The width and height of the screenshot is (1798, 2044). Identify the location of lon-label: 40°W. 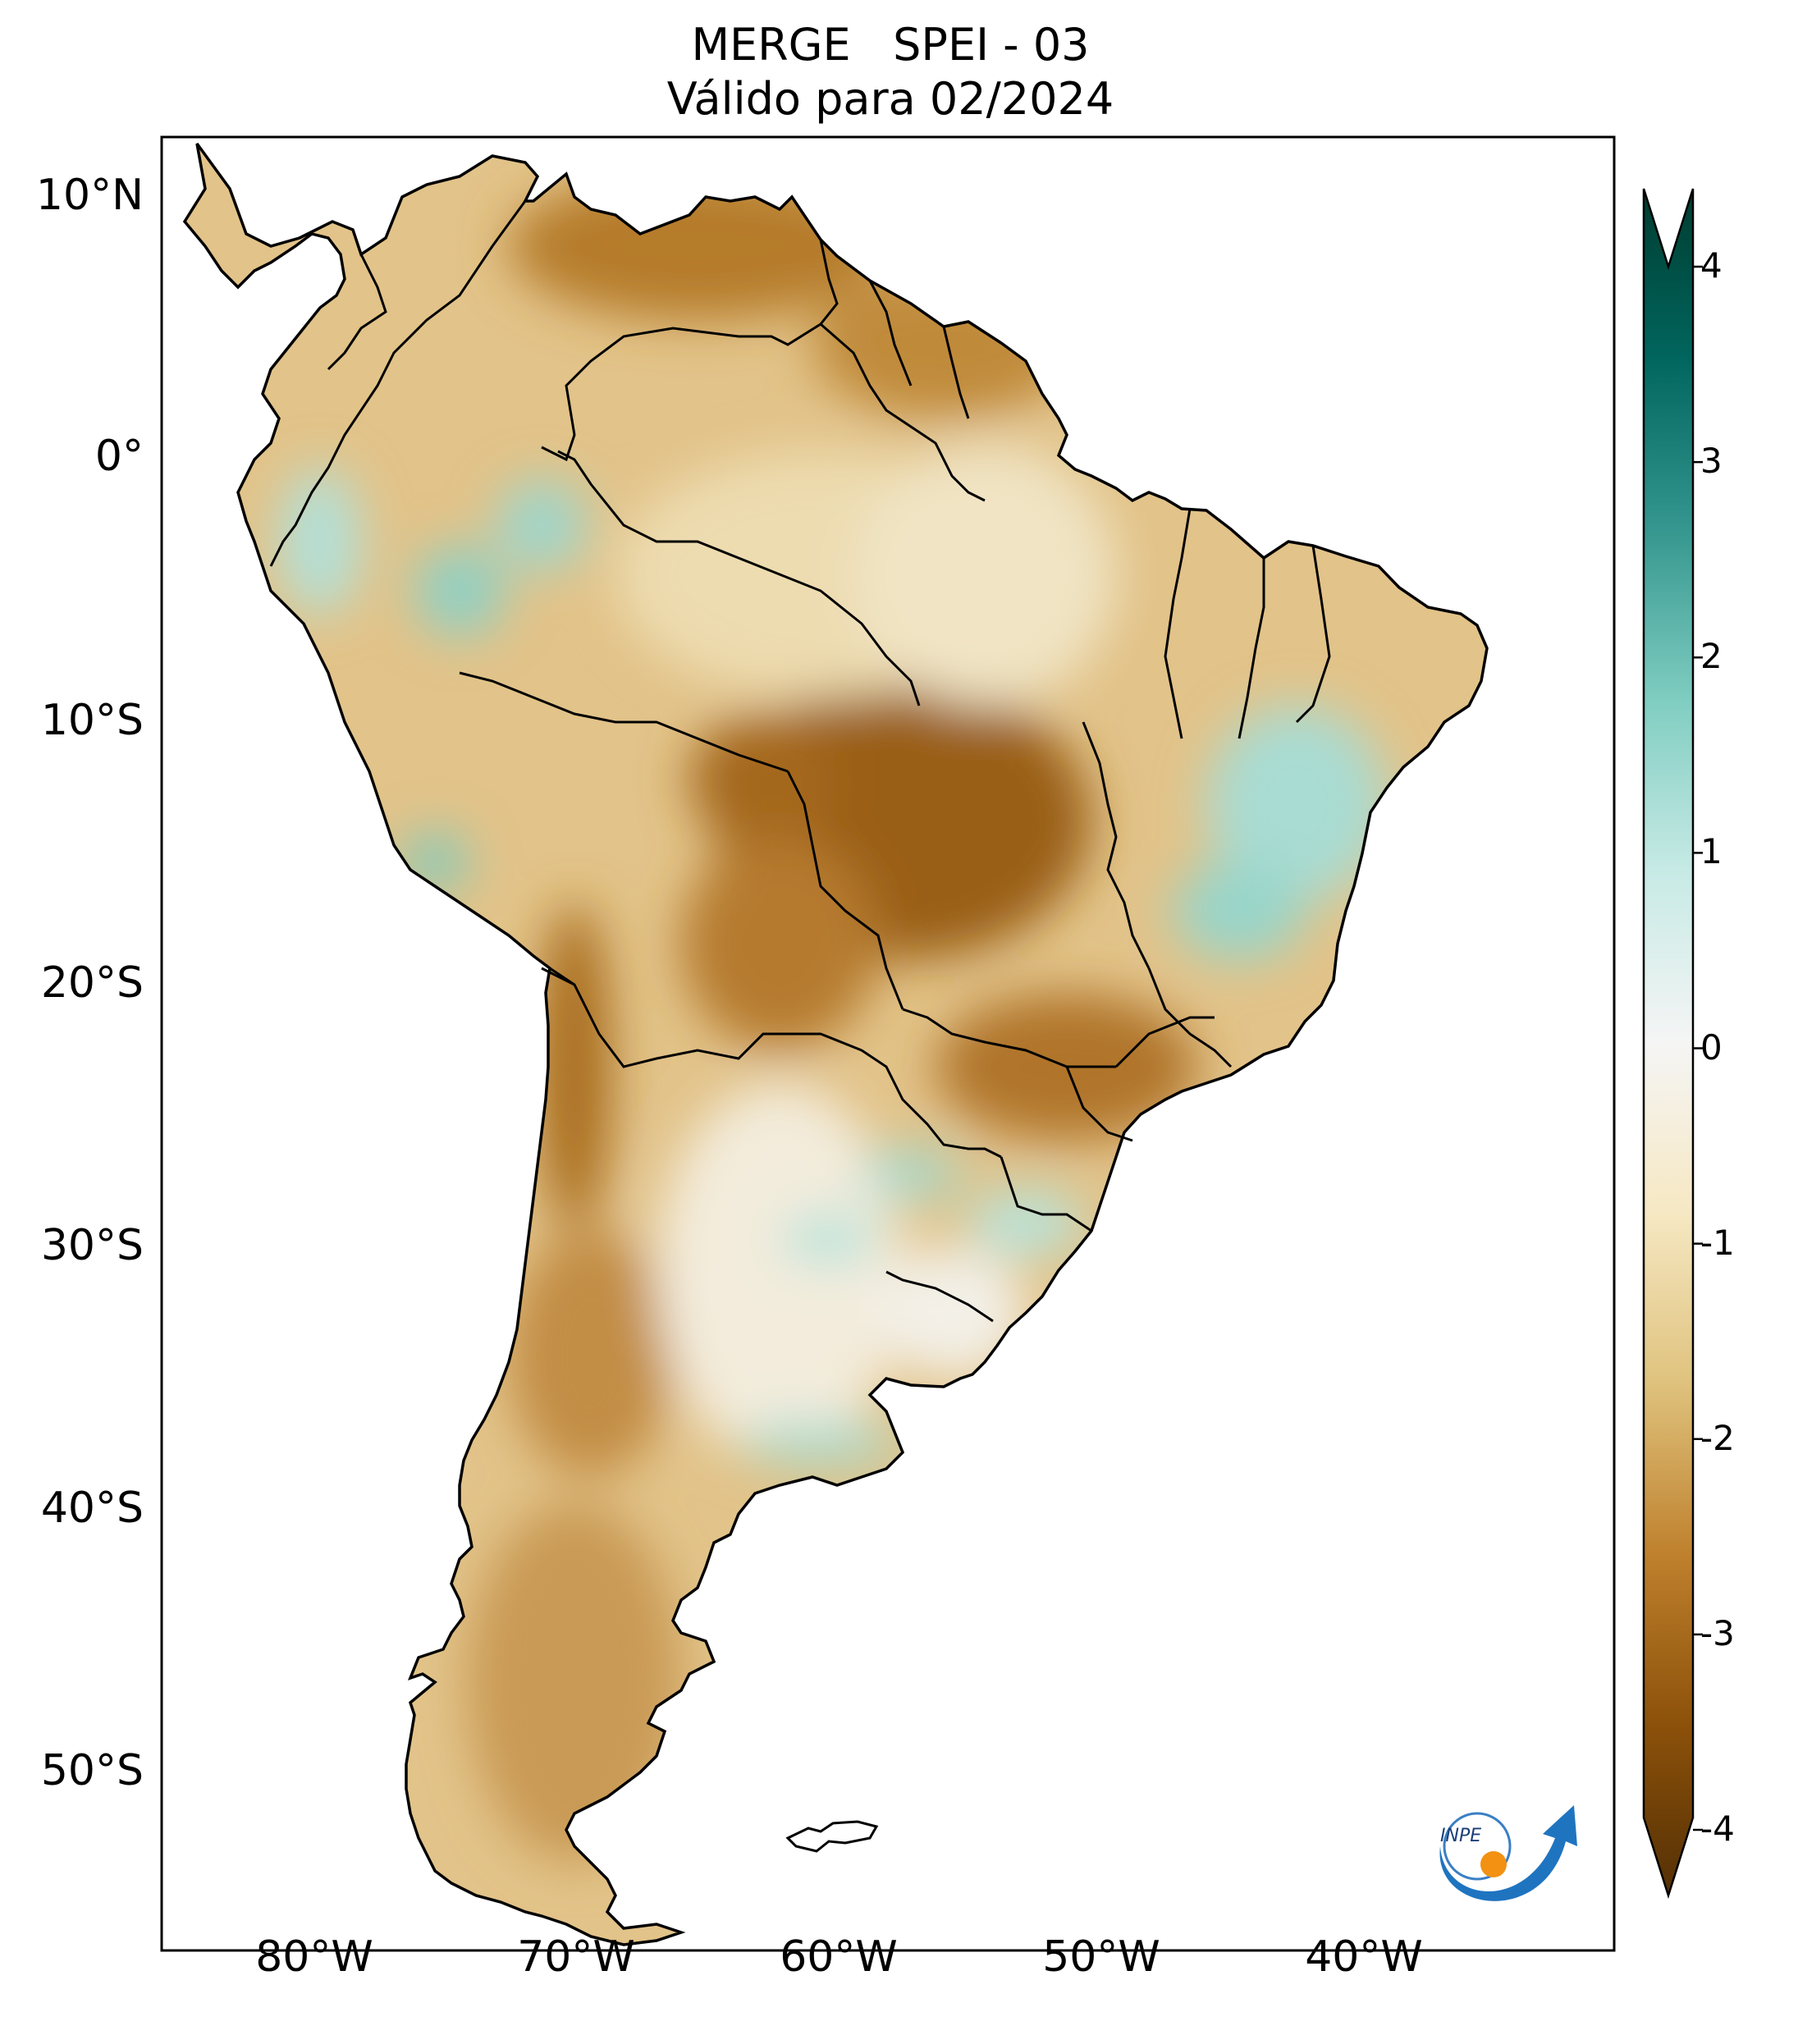
(1364, 1957).